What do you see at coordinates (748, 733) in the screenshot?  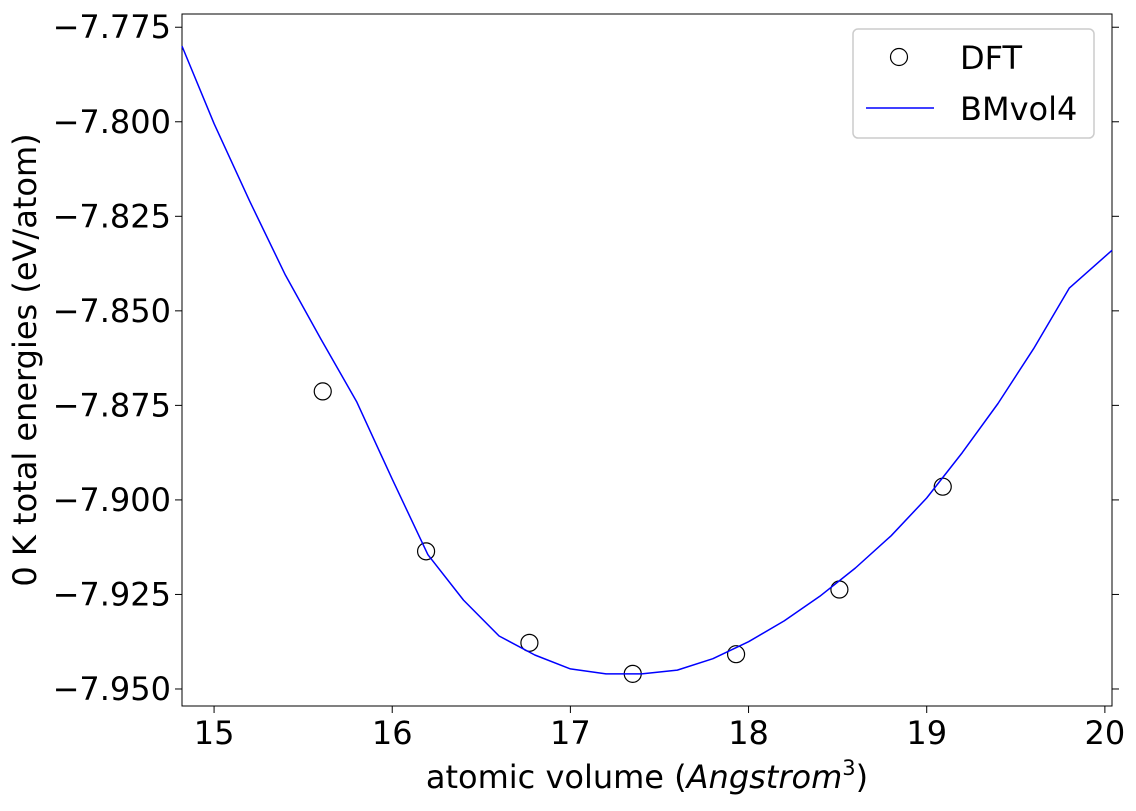 I see `x-tick-label: 18` at bounding box center [748, 733].